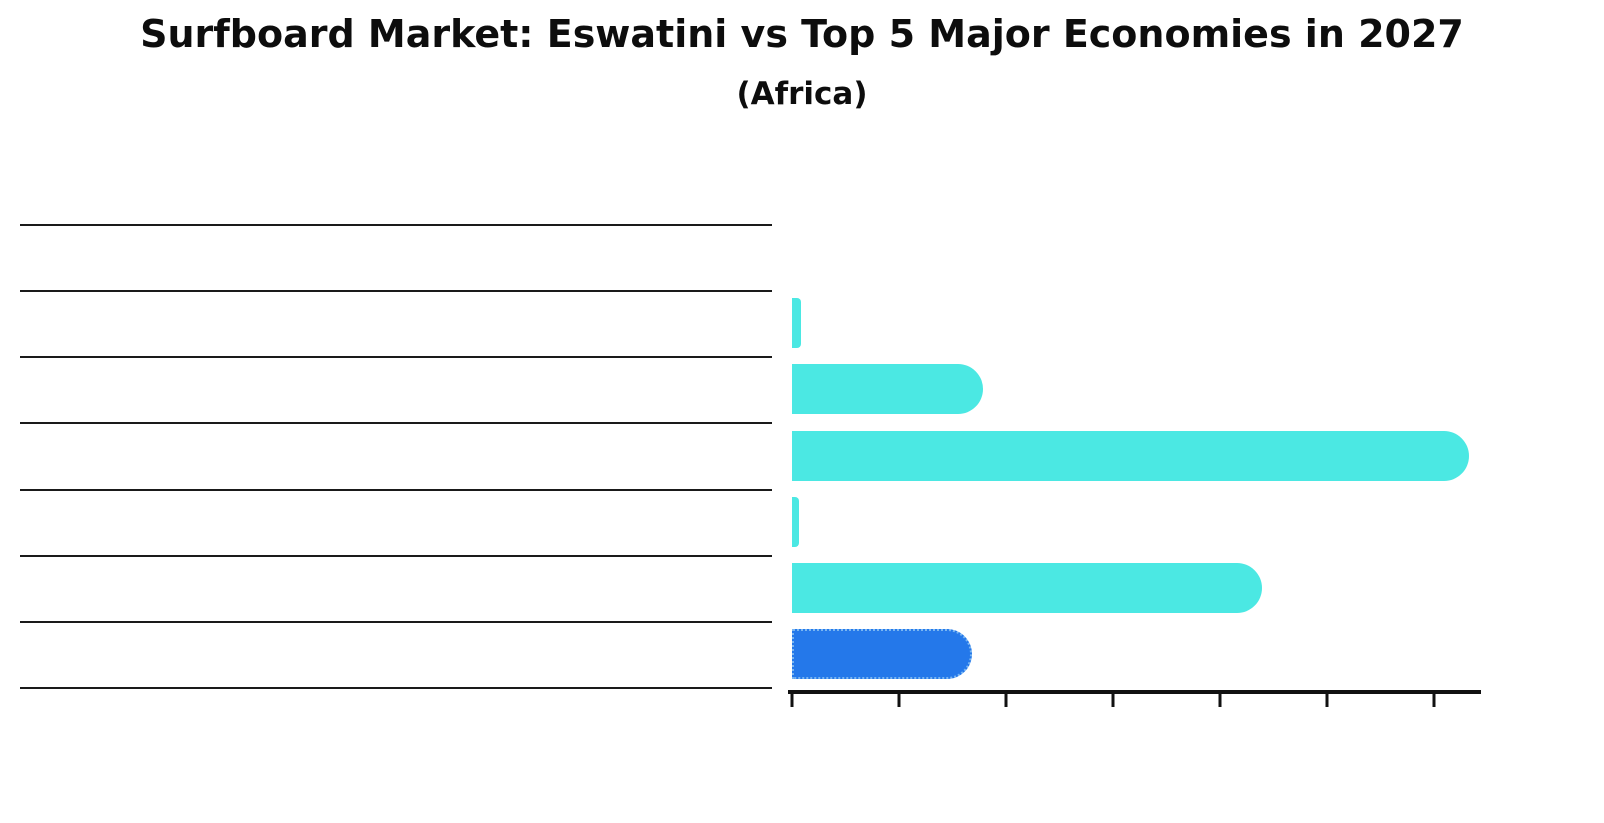 The height and width of the screenshot is (823, 1604). What do you see at coordinates (802, 94) in the screenshot?
I see `chart-subtitle: (Africa)` at bounding box center [802, 94].